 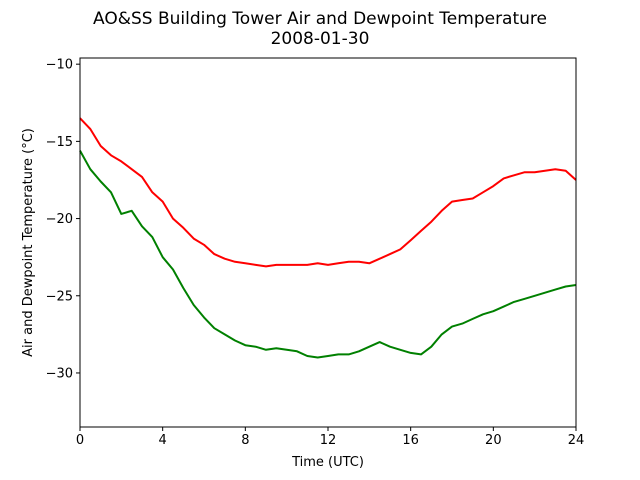 What do you see at coordinates (80, 440) in the screenshot?
I see `x-tick-label: 0` at bounding box center [80, 440].